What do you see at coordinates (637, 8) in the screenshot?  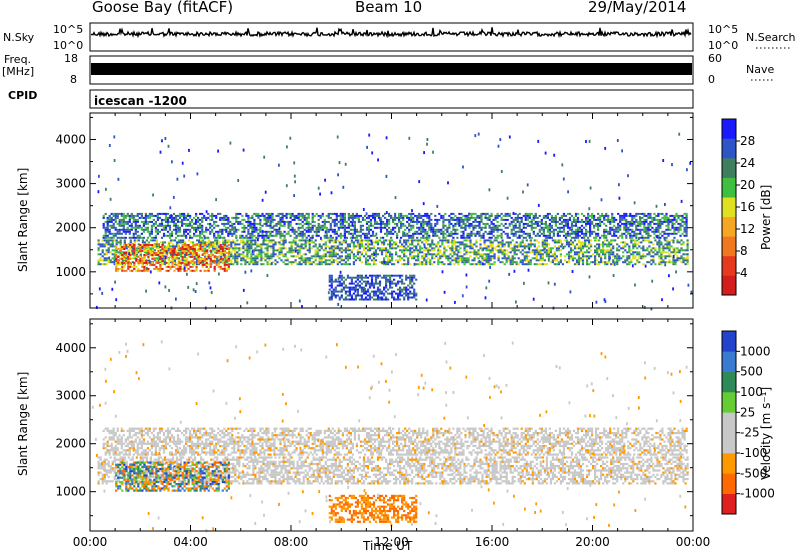 I see `date-title: 29/May/2014` at bounding box center [637, 8].